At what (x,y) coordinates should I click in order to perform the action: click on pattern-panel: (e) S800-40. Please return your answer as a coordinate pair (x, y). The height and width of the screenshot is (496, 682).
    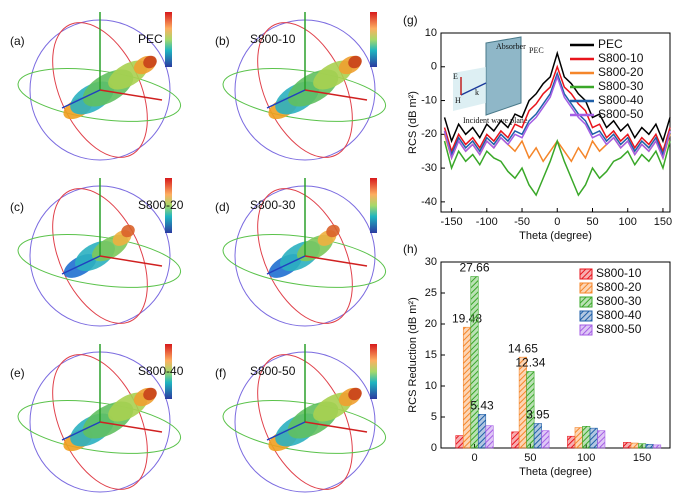
    Looking at the image, I should click on (97, 418).